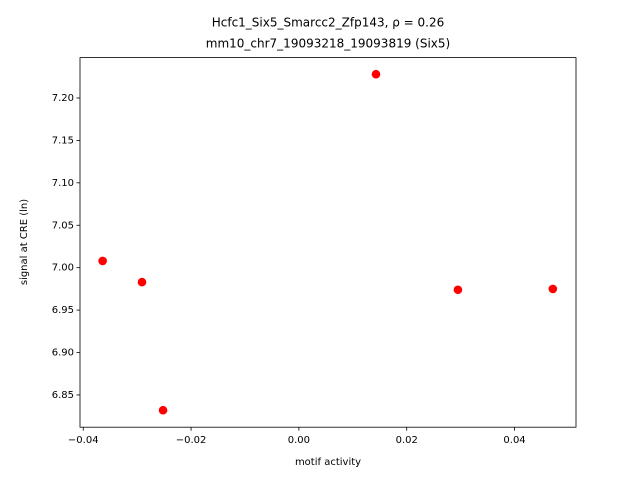 The image size is (640, 480). I want to click on y-tick-label: 7.05, so click(63, 225).